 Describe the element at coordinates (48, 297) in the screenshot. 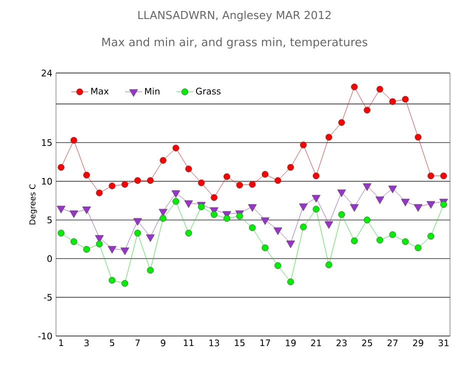

I see `y-tick-label: -5` at that location.